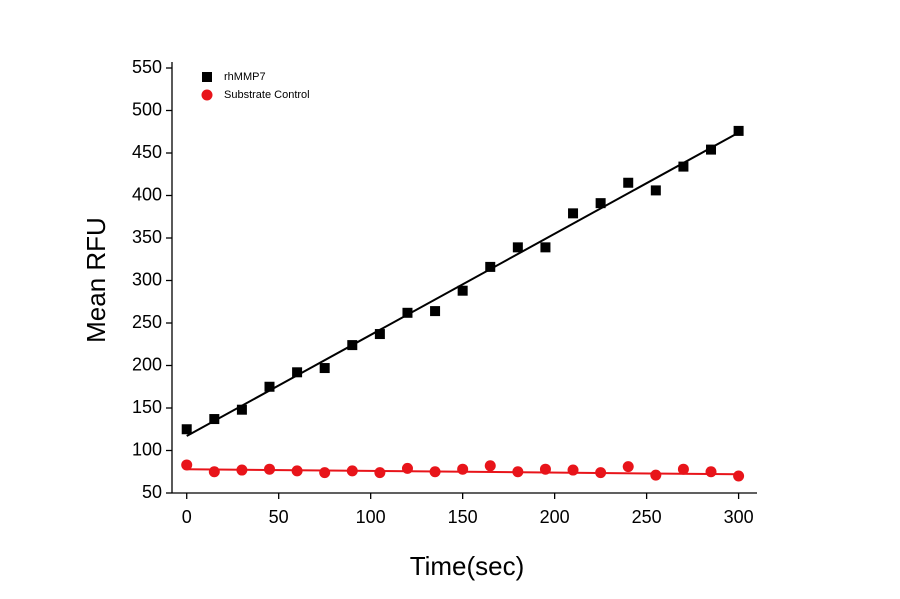  Describe the element at coordinates (96, 280) in the screenshot. I see `y-axis-title: Mean RFU` at that location.